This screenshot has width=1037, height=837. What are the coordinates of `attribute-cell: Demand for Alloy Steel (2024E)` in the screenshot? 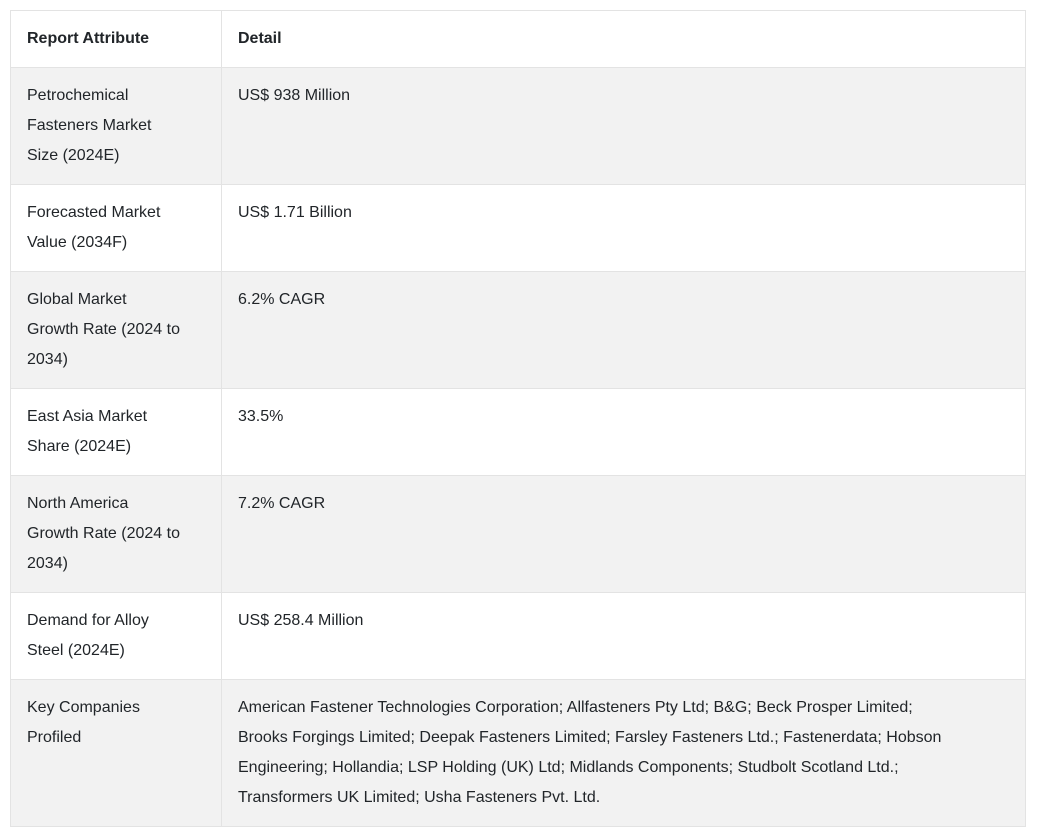 It's located at (116, 636).